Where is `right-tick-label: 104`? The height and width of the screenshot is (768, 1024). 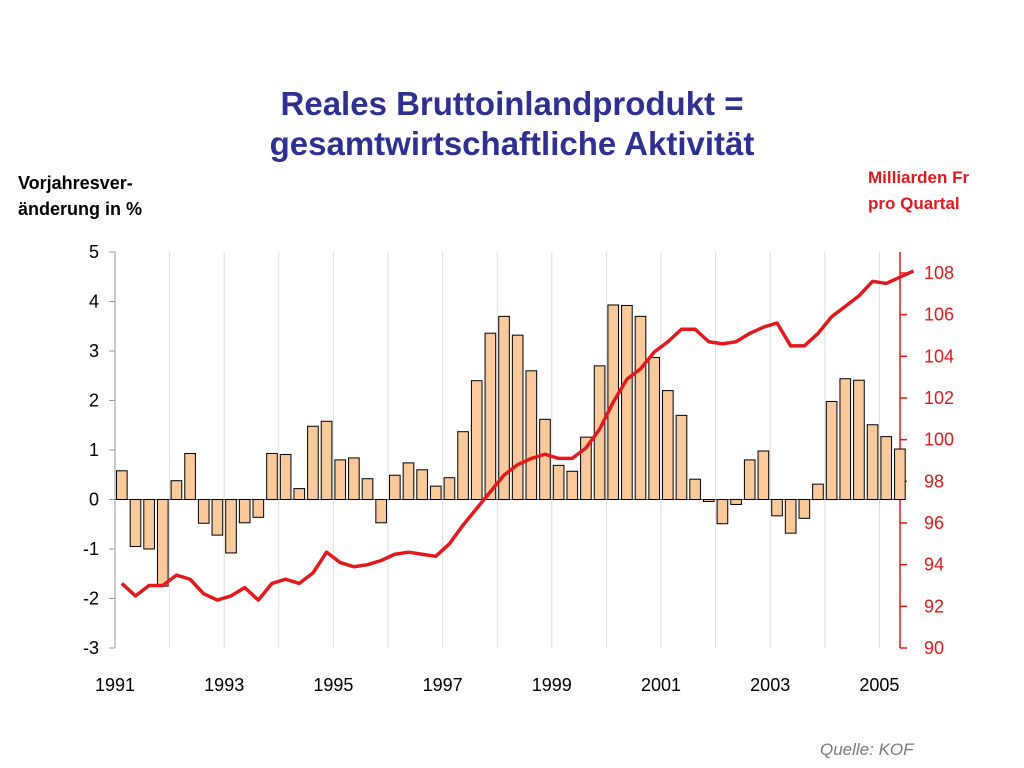 right-tick-label: 104 is located at coordinates (939, 356).